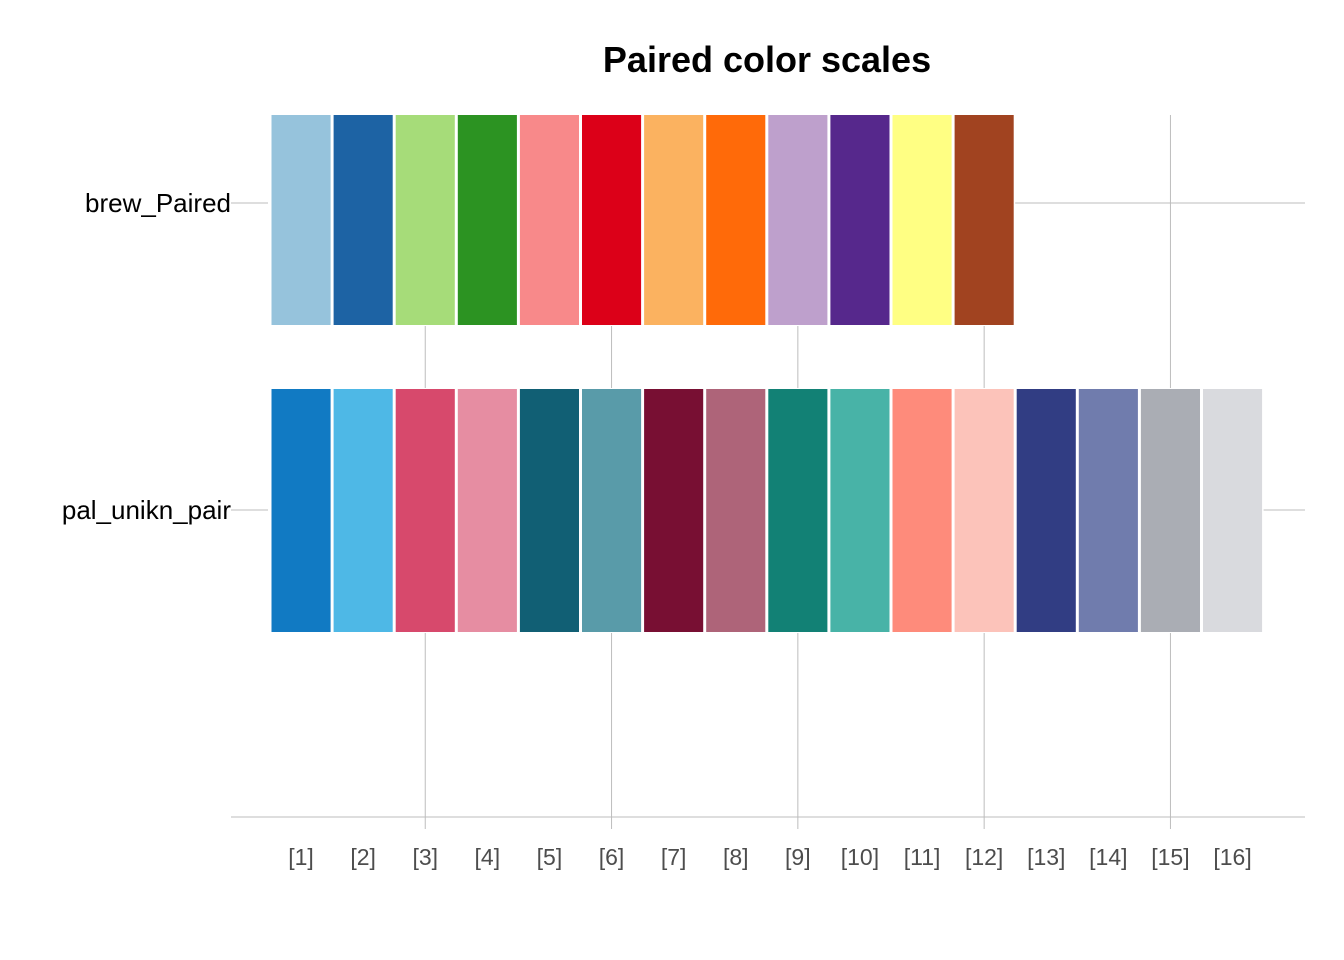  Describe the element at coordinates (158, 203) in the screenshot. I see `row-label: brew_Paired` at that location.